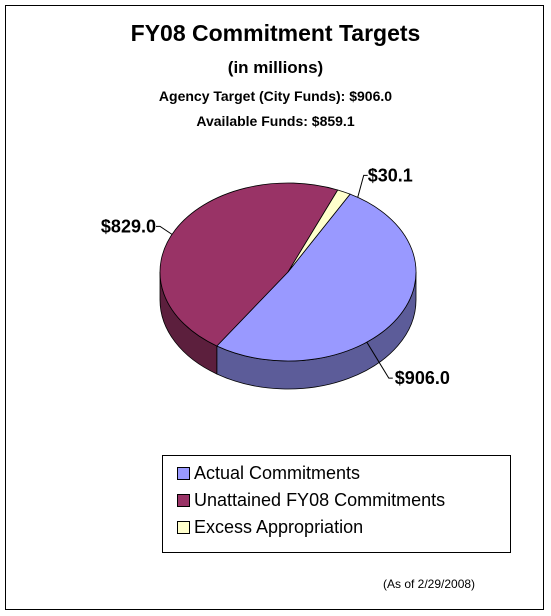  I want to click on pie-tops, so click(288, 272).